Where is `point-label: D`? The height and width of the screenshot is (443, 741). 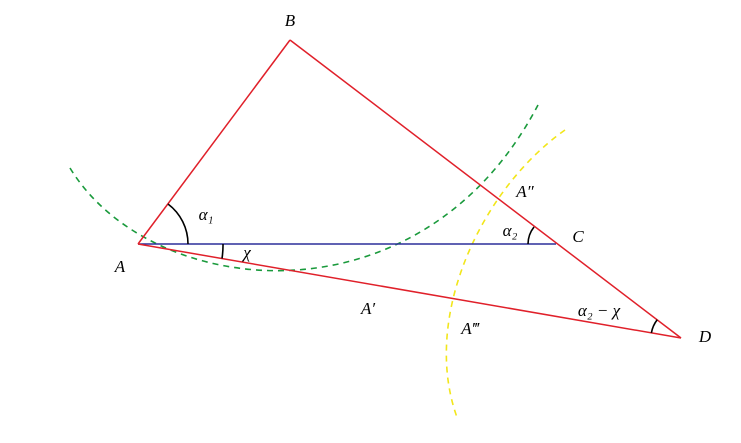 point-label: D is located at coordinates (705, 336).